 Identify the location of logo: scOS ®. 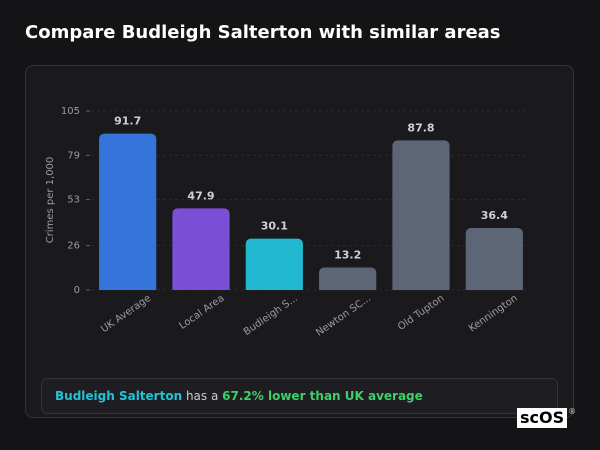
(546, 417).